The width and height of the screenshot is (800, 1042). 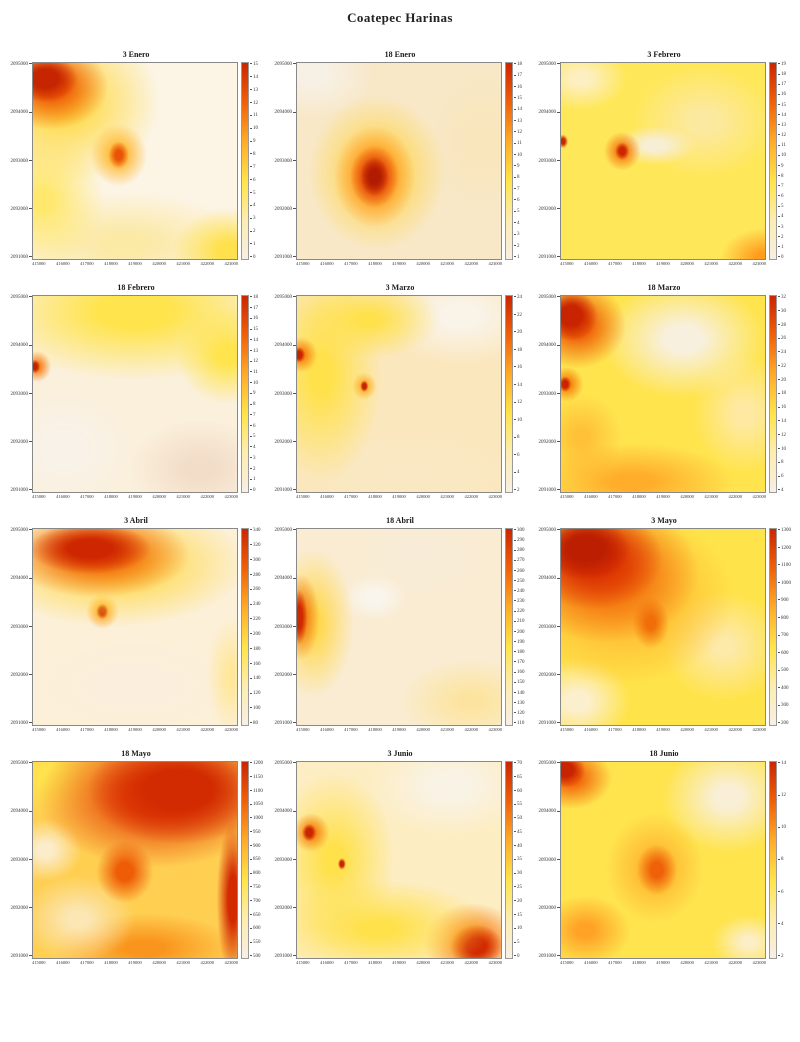 What do you see at coordinates (639, 496) in the screenshot?
I see `x-tick-label: 418000` at bounding box center [639, 496].